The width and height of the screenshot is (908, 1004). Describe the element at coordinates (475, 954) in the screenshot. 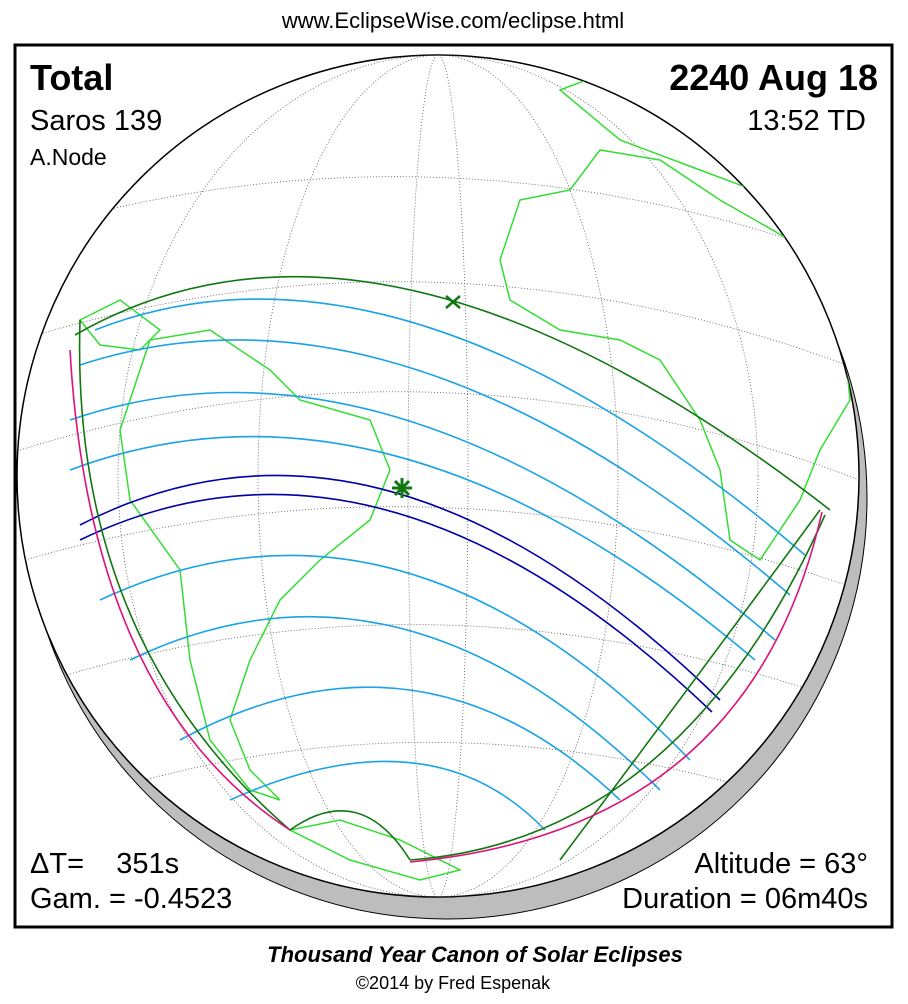

I see `footer-title: Thousand Year Canon of Solar Eclipses` at that location.